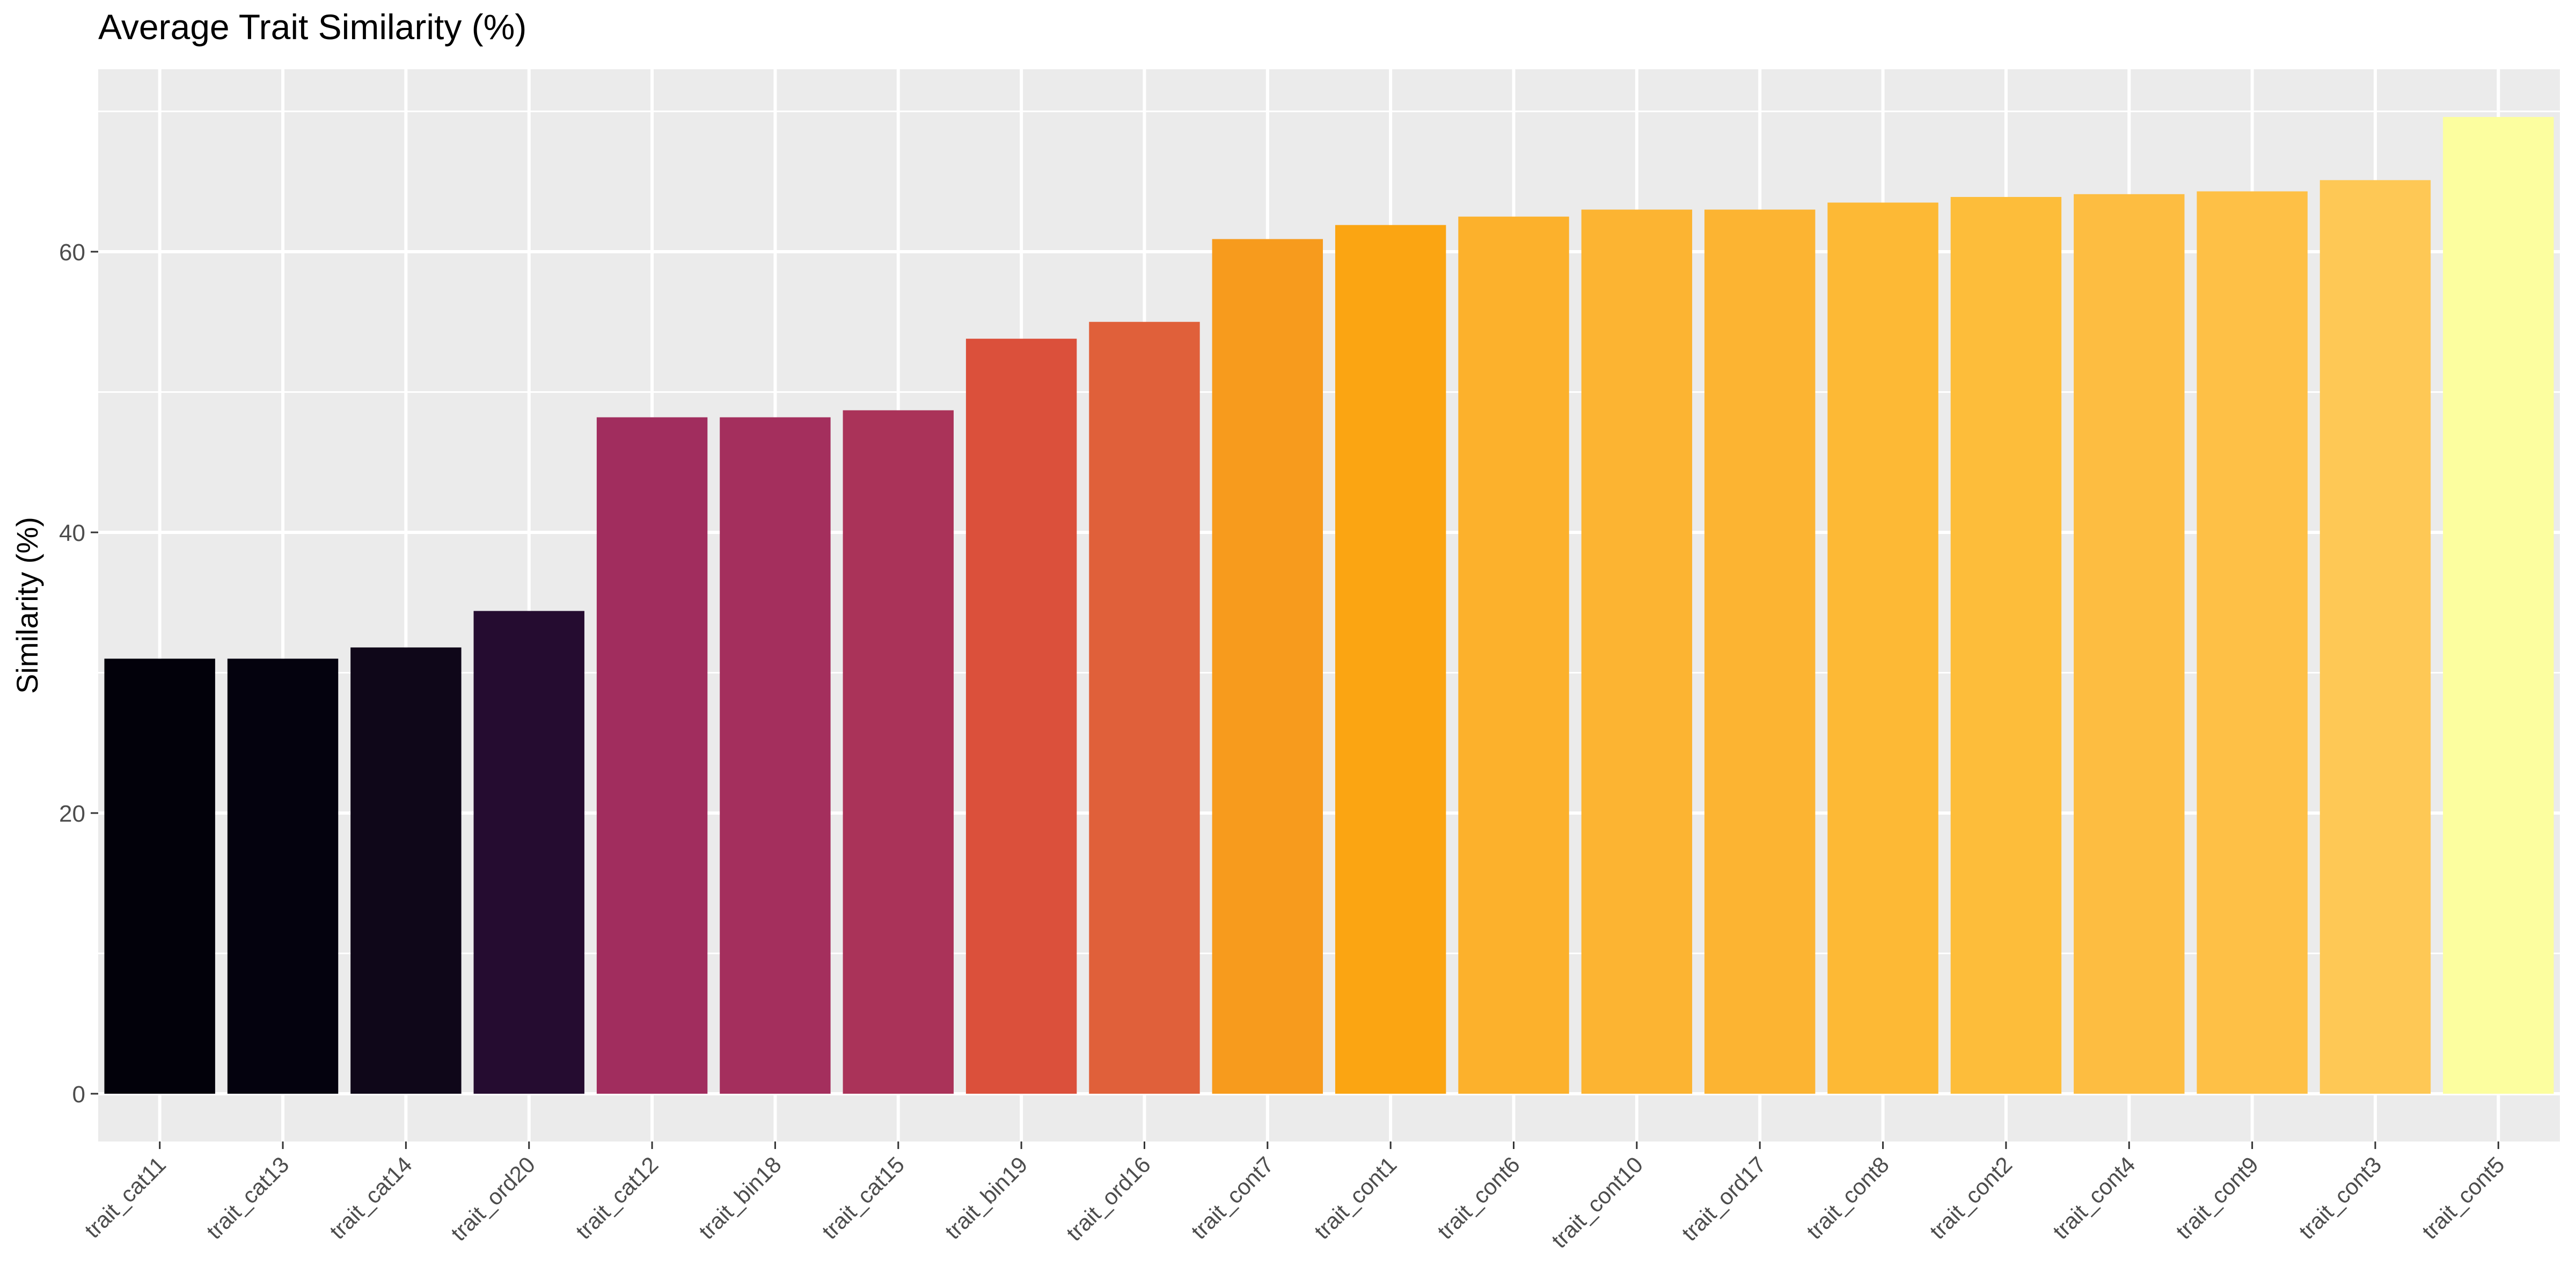 Image resolution: width=2576 pixels, height=1288 pixels. I want to click on x-tick-label: trait_cat13, so click(247, 1198).